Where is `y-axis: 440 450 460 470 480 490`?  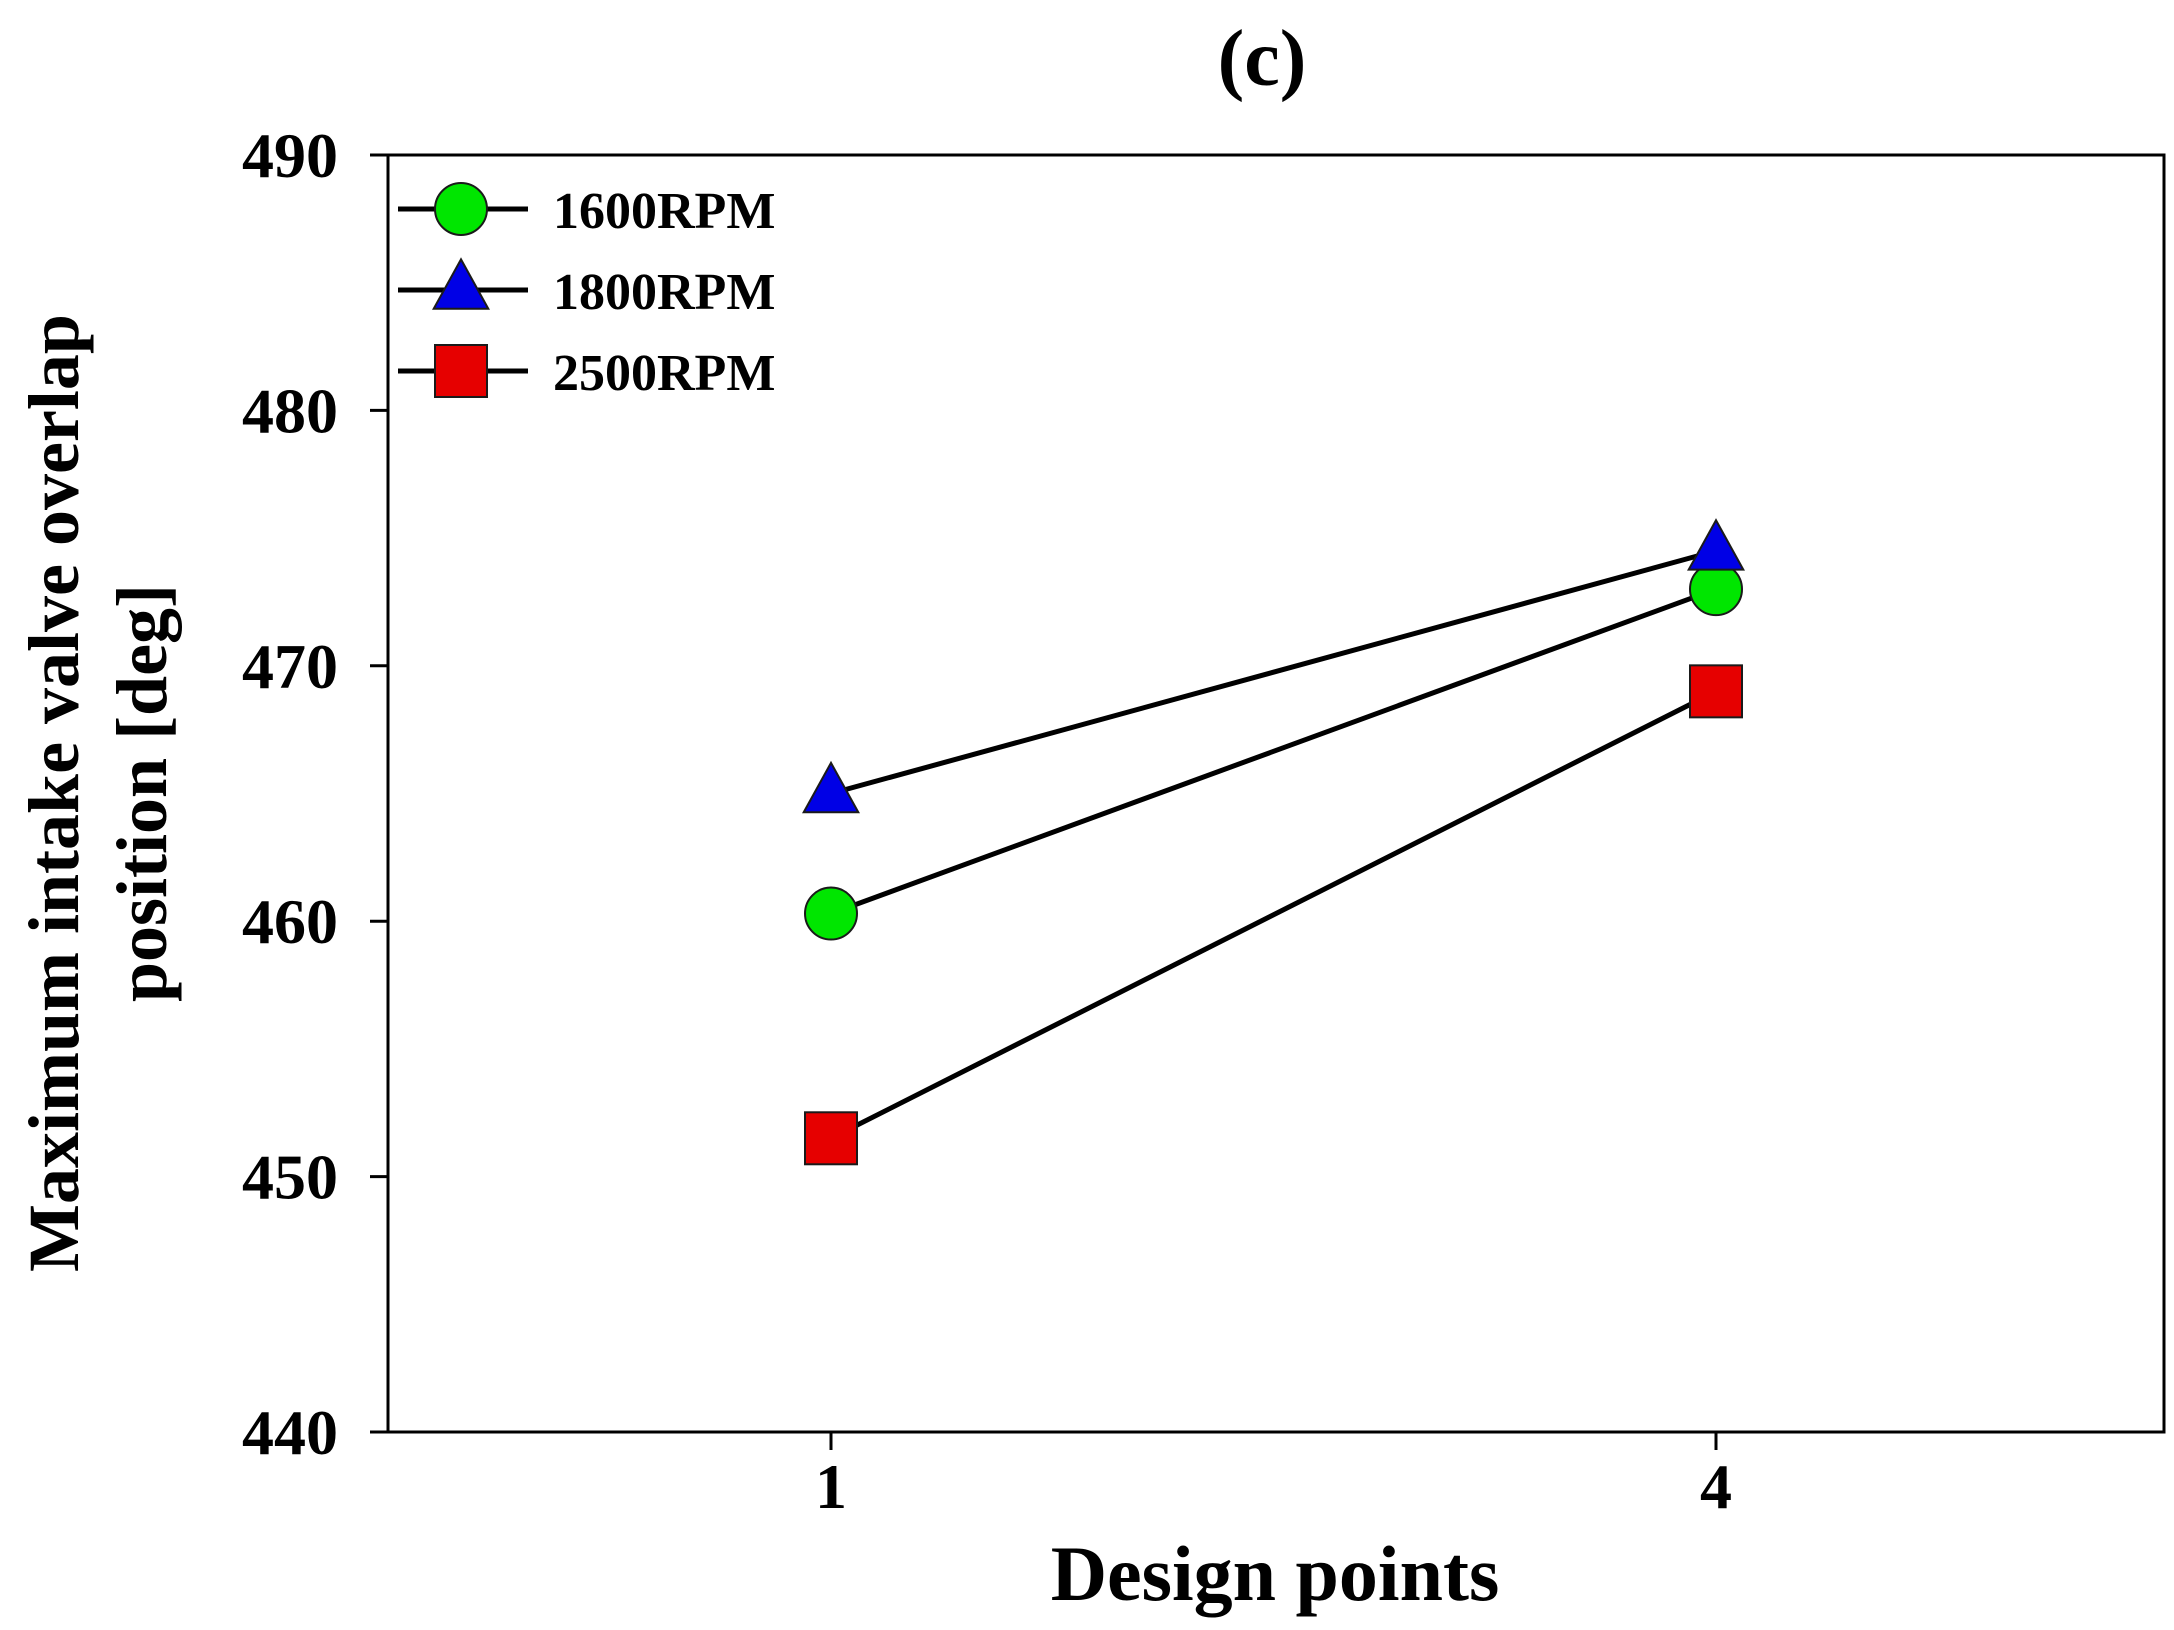 y-axis: 440 450 460 470 480 490 is located at coordinates (315, 794).